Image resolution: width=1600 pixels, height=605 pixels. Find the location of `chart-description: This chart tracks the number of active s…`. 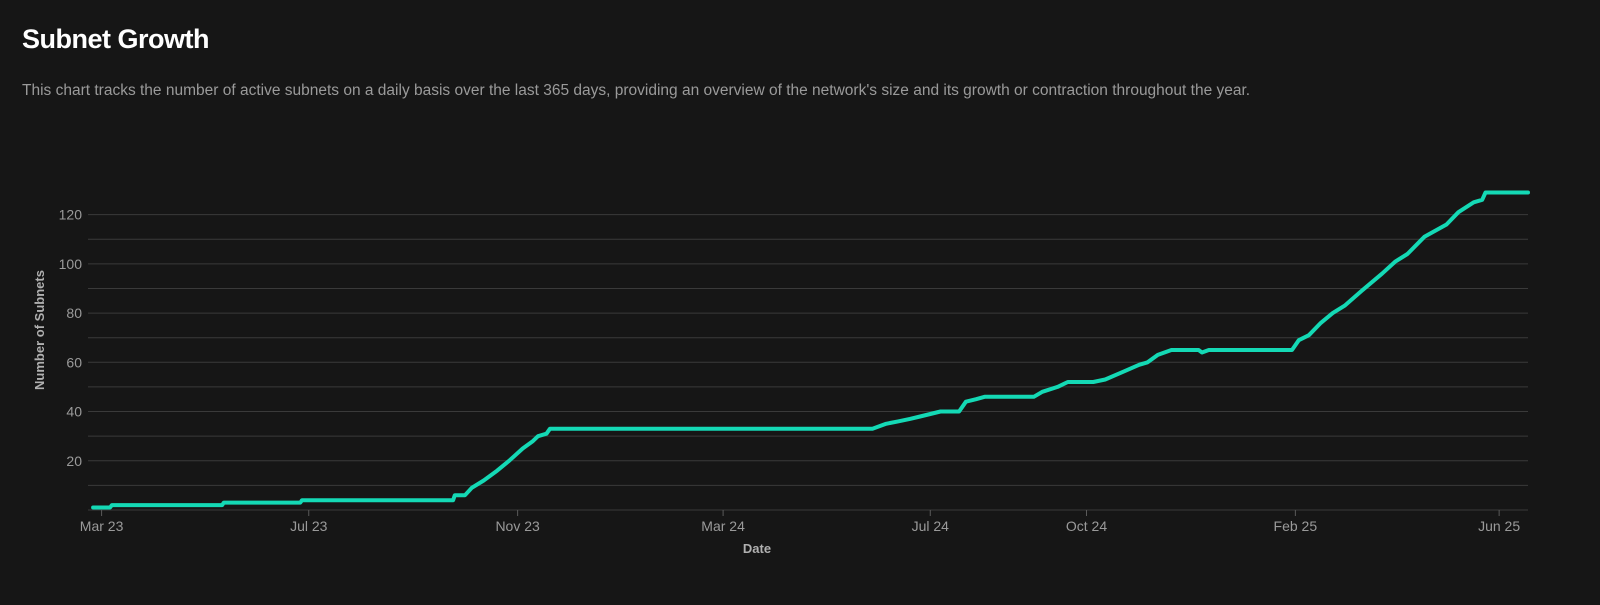

chart-description: This chart tracks the number of active s… is located at coordinates (636, 90).